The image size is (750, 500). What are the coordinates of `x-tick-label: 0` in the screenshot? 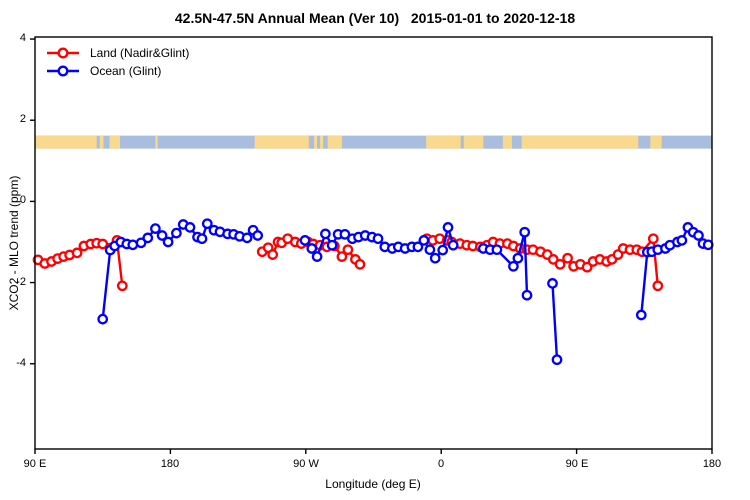 It's located at (441, 464).